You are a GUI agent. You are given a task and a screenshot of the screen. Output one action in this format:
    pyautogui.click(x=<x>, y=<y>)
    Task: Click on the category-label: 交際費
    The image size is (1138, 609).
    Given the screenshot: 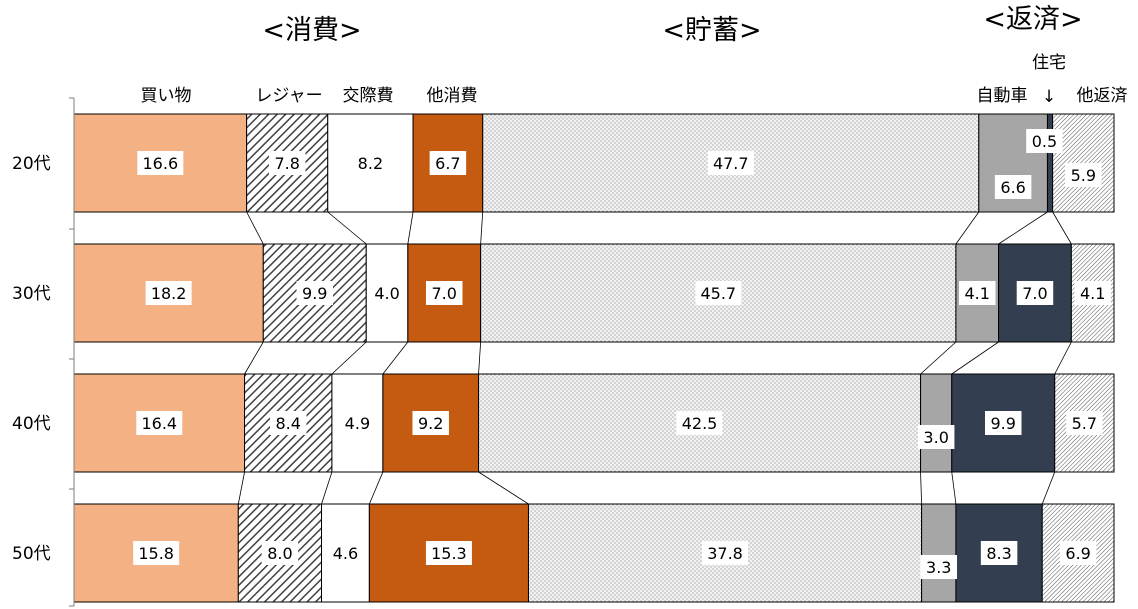 What is the action you would take?
    pyautogui.click(x=368, y=96)
    